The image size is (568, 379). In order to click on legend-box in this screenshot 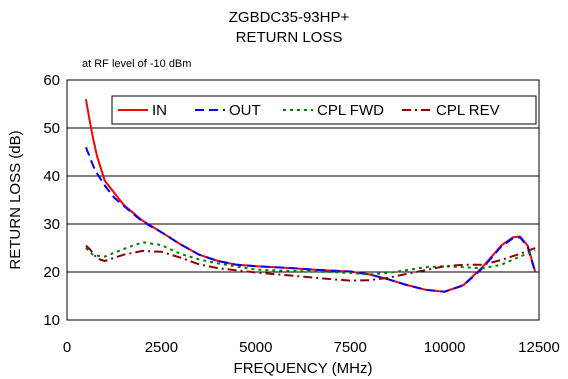, I will do `click(324, 110)`.